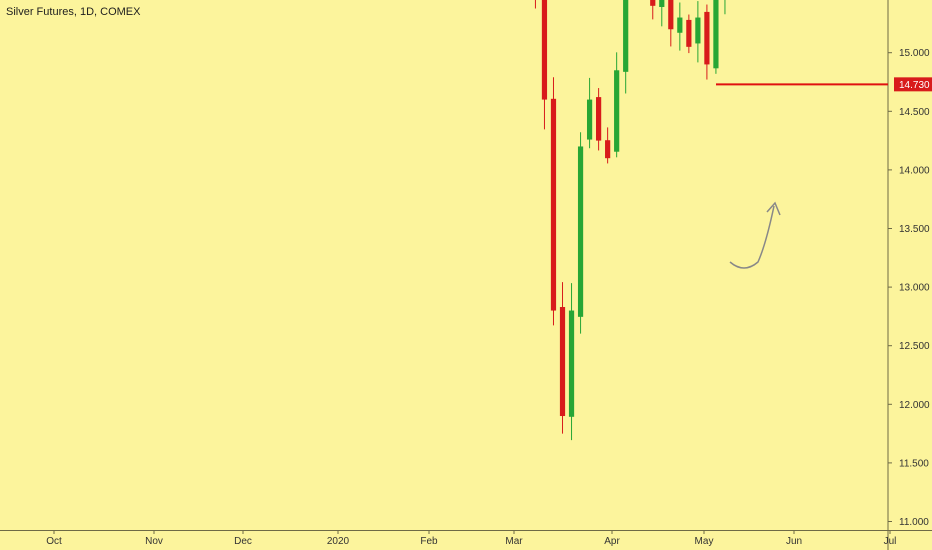 The image size is (932, 550). I want to click on support-badge-bg, so click(913, 84).